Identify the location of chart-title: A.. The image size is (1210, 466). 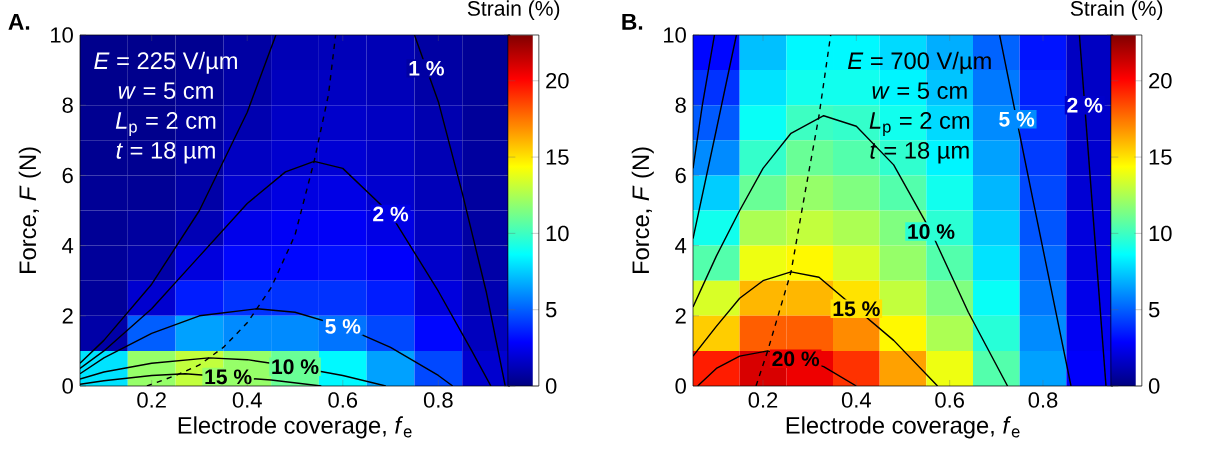
(19, 21).